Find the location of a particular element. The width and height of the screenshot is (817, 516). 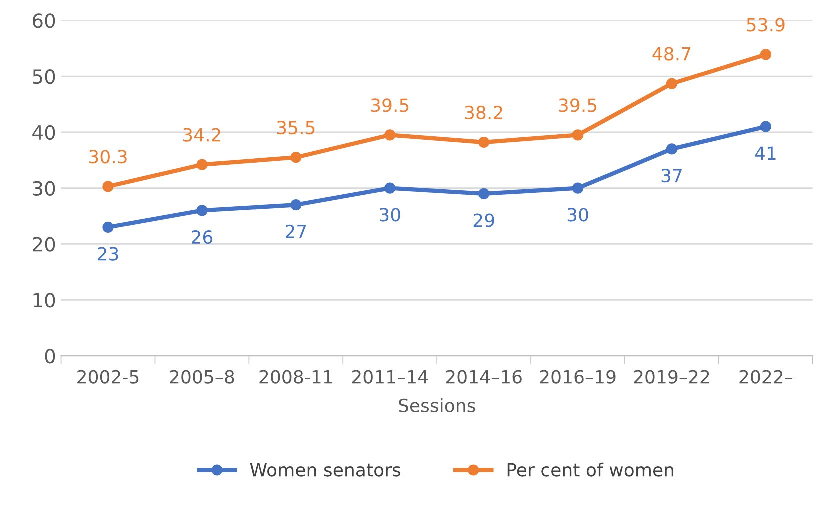

legend-label: Per cent of women is located at coordinates (591, 469).